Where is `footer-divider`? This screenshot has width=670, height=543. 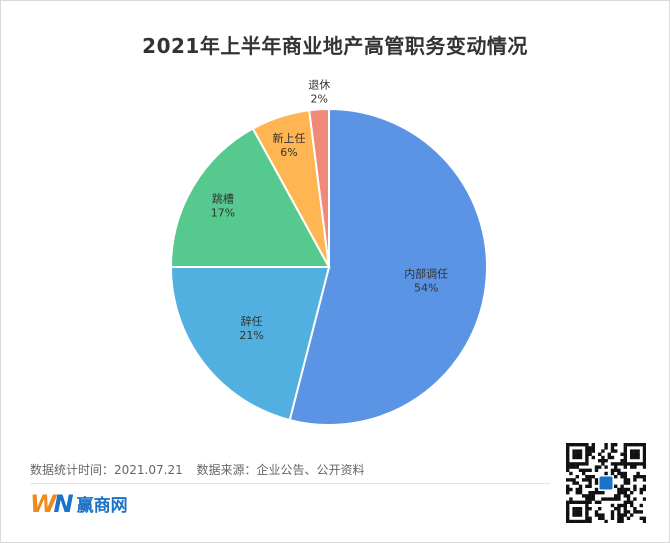 footer-divider is located at coordinates (290, 483).